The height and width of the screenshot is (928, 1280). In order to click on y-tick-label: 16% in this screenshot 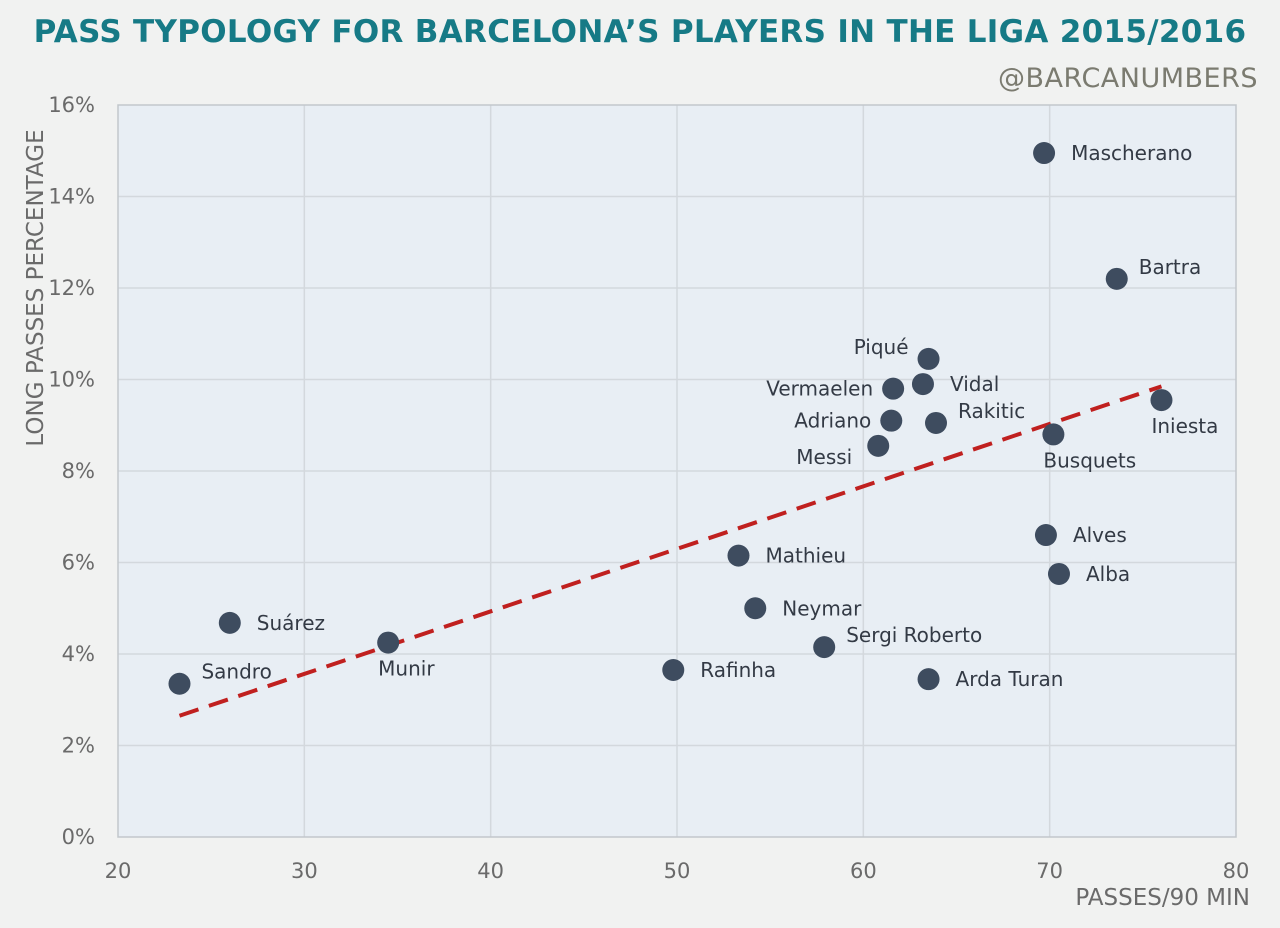, I will do `click(71, 105)`.